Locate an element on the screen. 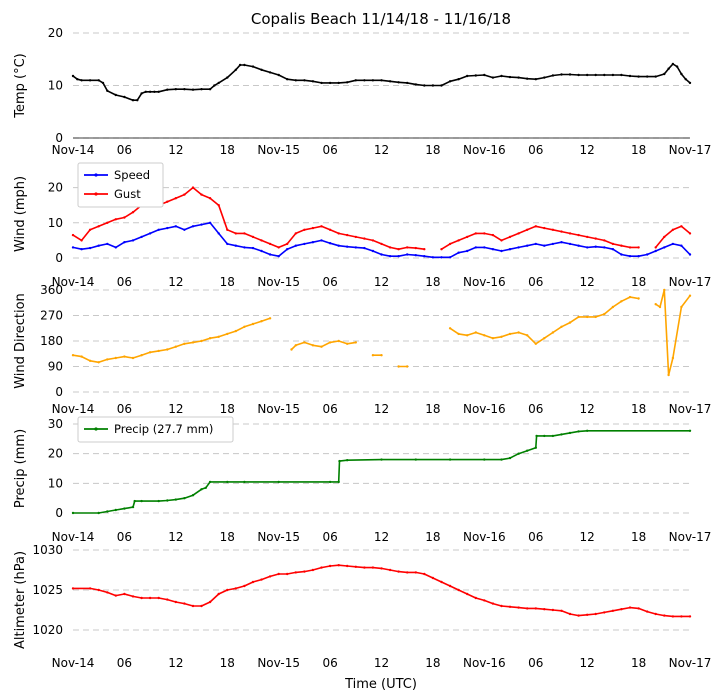 The height and width of the screenshot is (700, 723). x-tick-label: Nov-16 is located at coordinates (484, 409).